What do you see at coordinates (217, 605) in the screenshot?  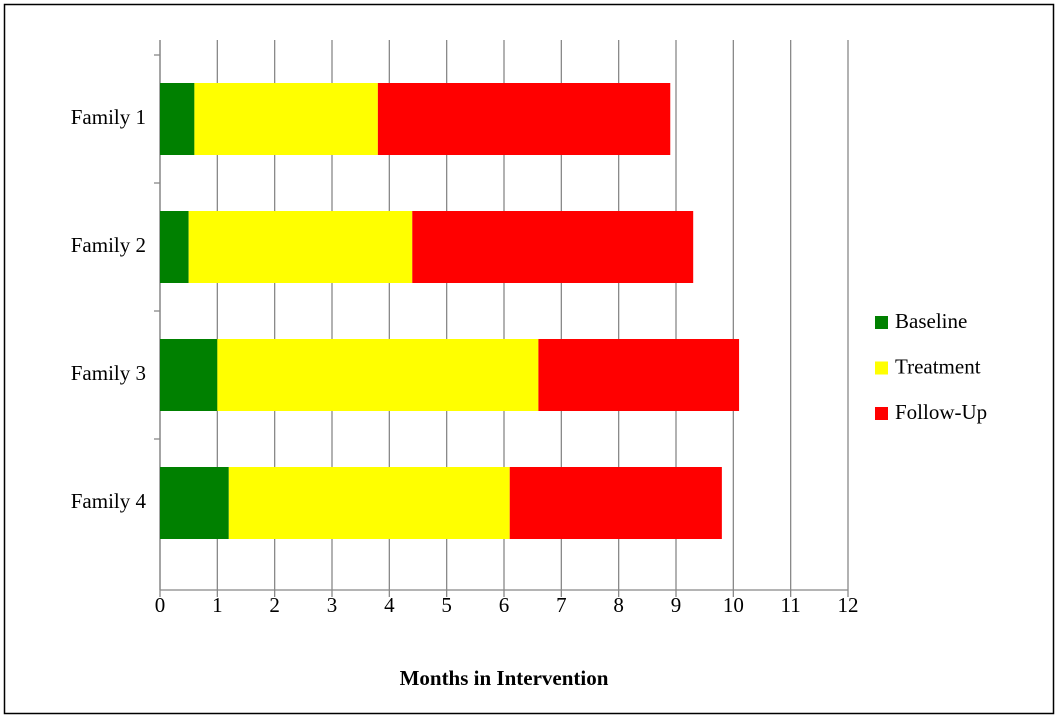 I see `x-tick-label: 1` at bounding box center [217, 605].